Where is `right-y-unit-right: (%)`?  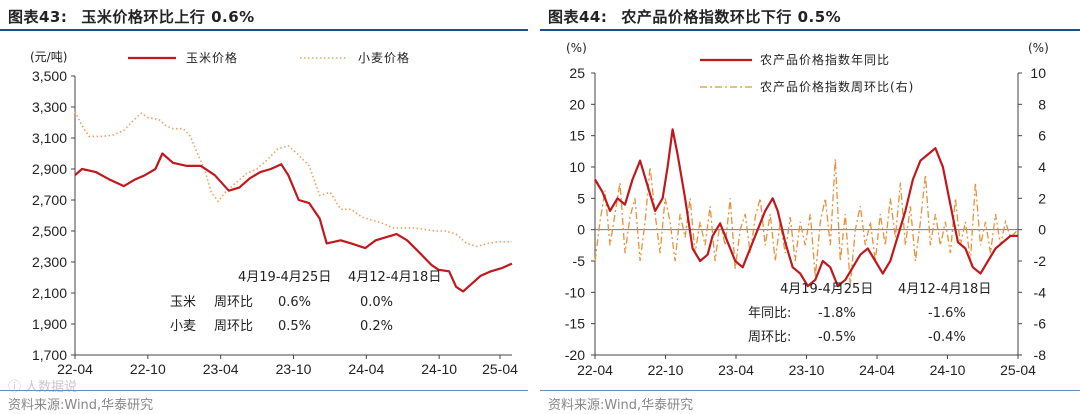
right-y-unit-right: (%) is located at coordinates (1038, 48).